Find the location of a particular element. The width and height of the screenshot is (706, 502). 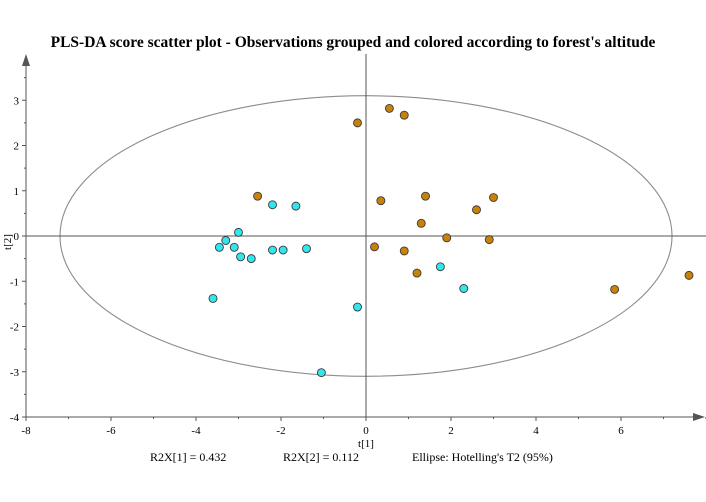

r2x2-annotation: R2X[2] = 0.112 is located at coordinates (321, 457).